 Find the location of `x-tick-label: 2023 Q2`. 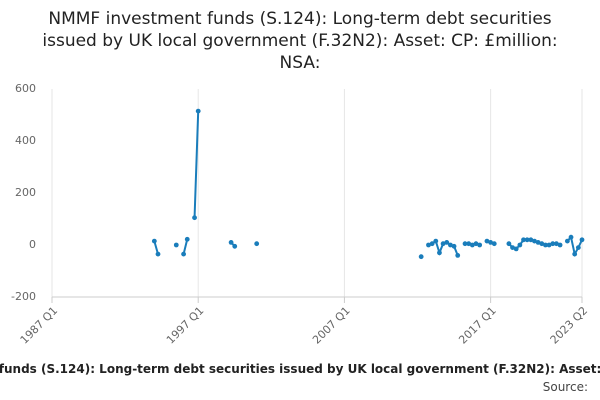

x-tick-label: 2023 Q2 is located at coordinates (569, 325).